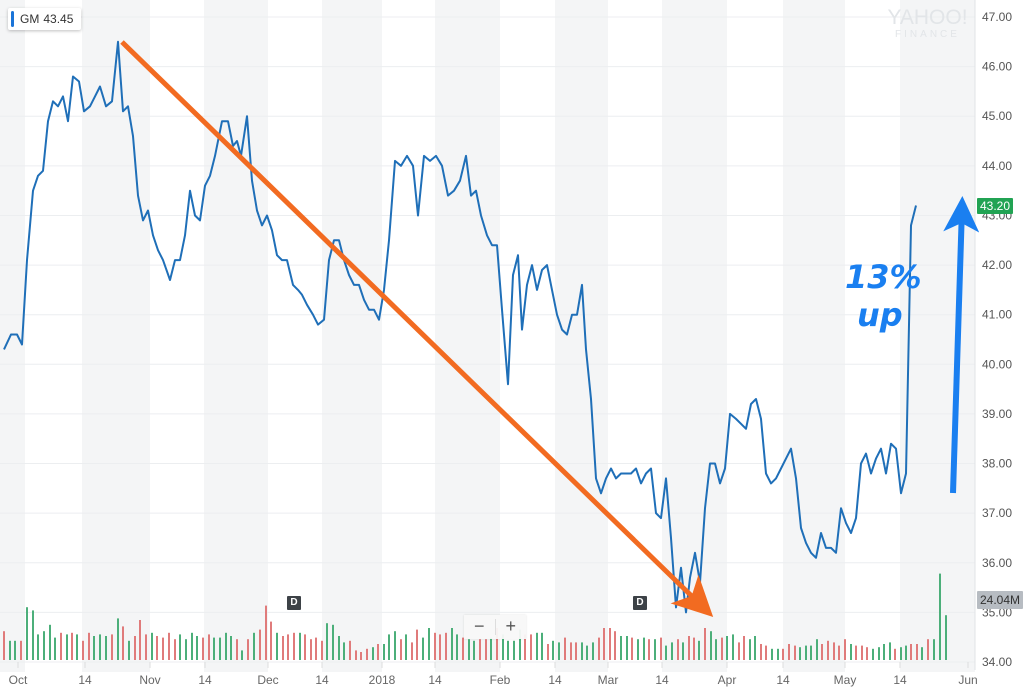 The image size is (1024, 691). Describe the element at coordinates (997, 662) in the screenshot. I see `y-axis-label: 34.00` at that location.